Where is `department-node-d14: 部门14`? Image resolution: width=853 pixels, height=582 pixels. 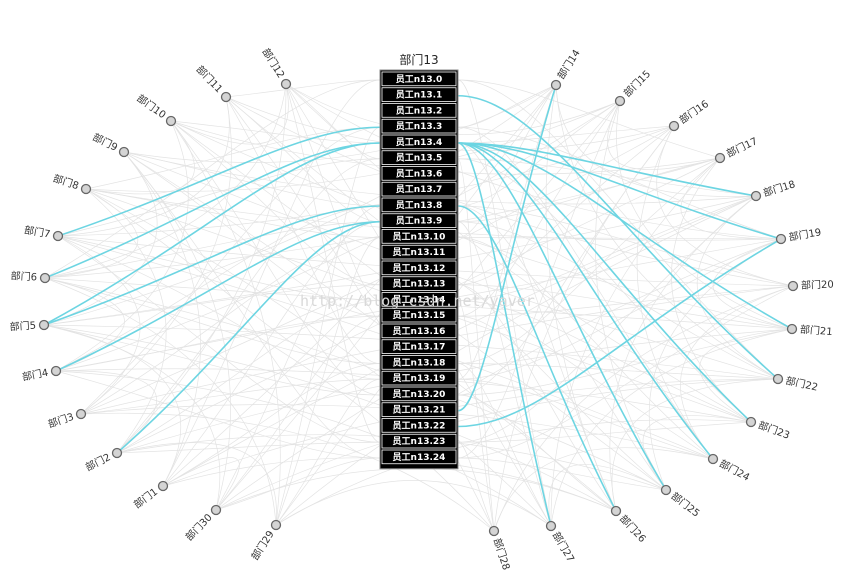
department-node-d14: 部门14 is located at coordinates (566, 69).